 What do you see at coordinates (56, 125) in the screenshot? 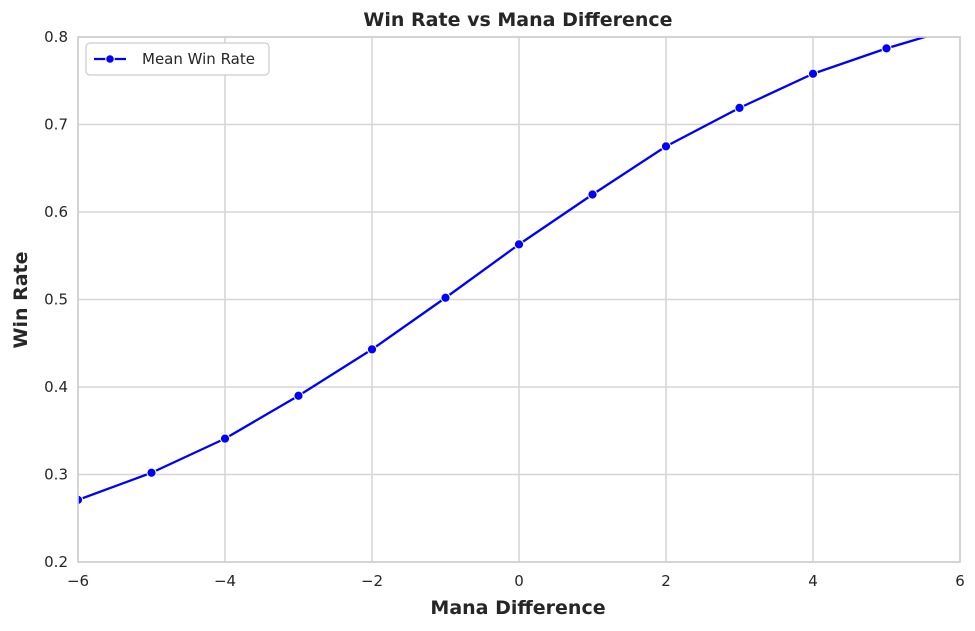
I see `y-tick-label: 0.7` at bounding box center [56, 125].